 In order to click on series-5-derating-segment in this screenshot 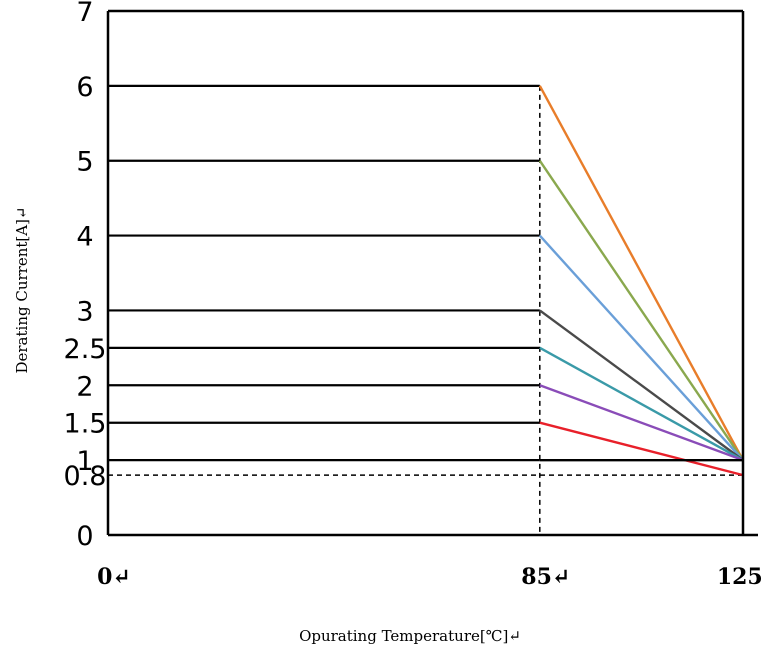, I will do `click(641, 423)`.